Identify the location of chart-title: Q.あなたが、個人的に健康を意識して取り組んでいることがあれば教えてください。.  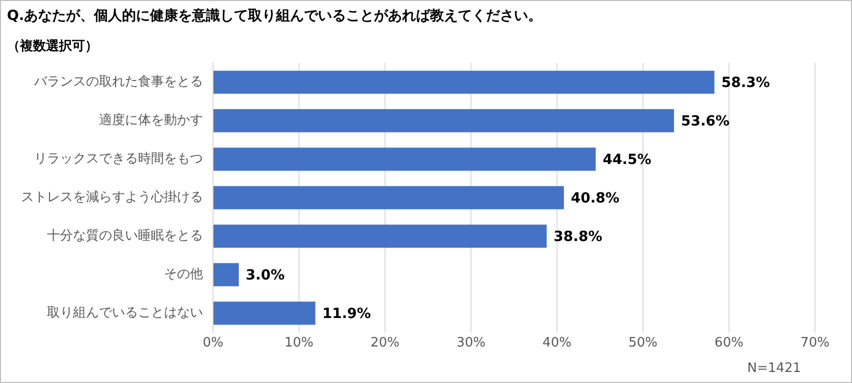
(274, 16).